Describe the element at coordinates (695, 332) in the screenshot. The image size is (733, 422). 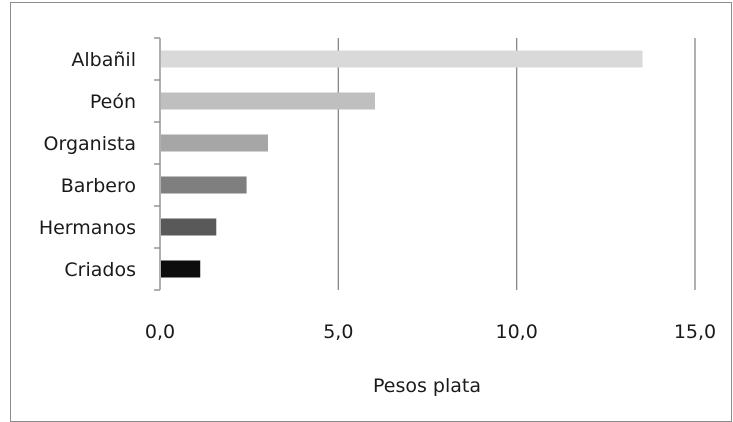
I see `x-tick-label: 15,0` at that location.